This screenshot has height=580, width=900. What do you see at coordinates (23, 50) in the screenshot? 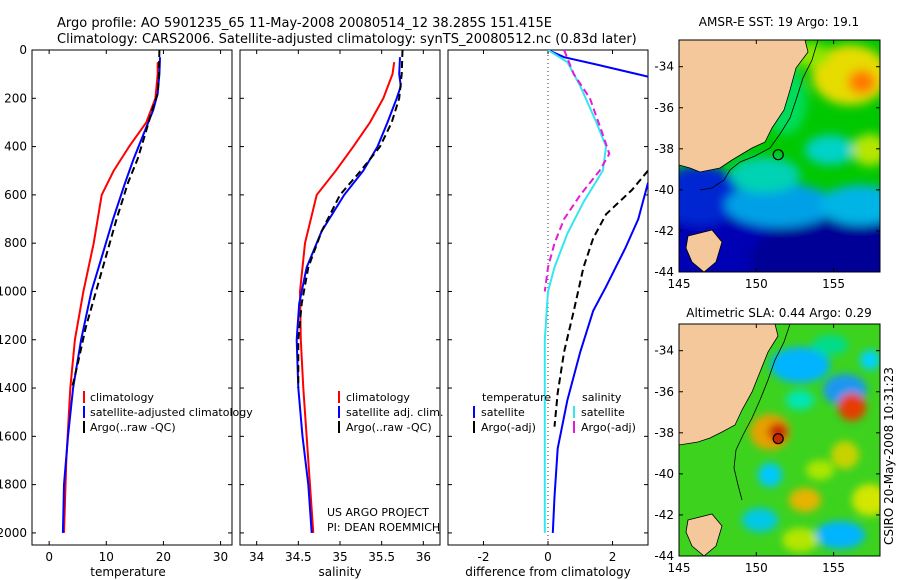
I see `y-tick-label: 0` at bounding box center [23, 50].